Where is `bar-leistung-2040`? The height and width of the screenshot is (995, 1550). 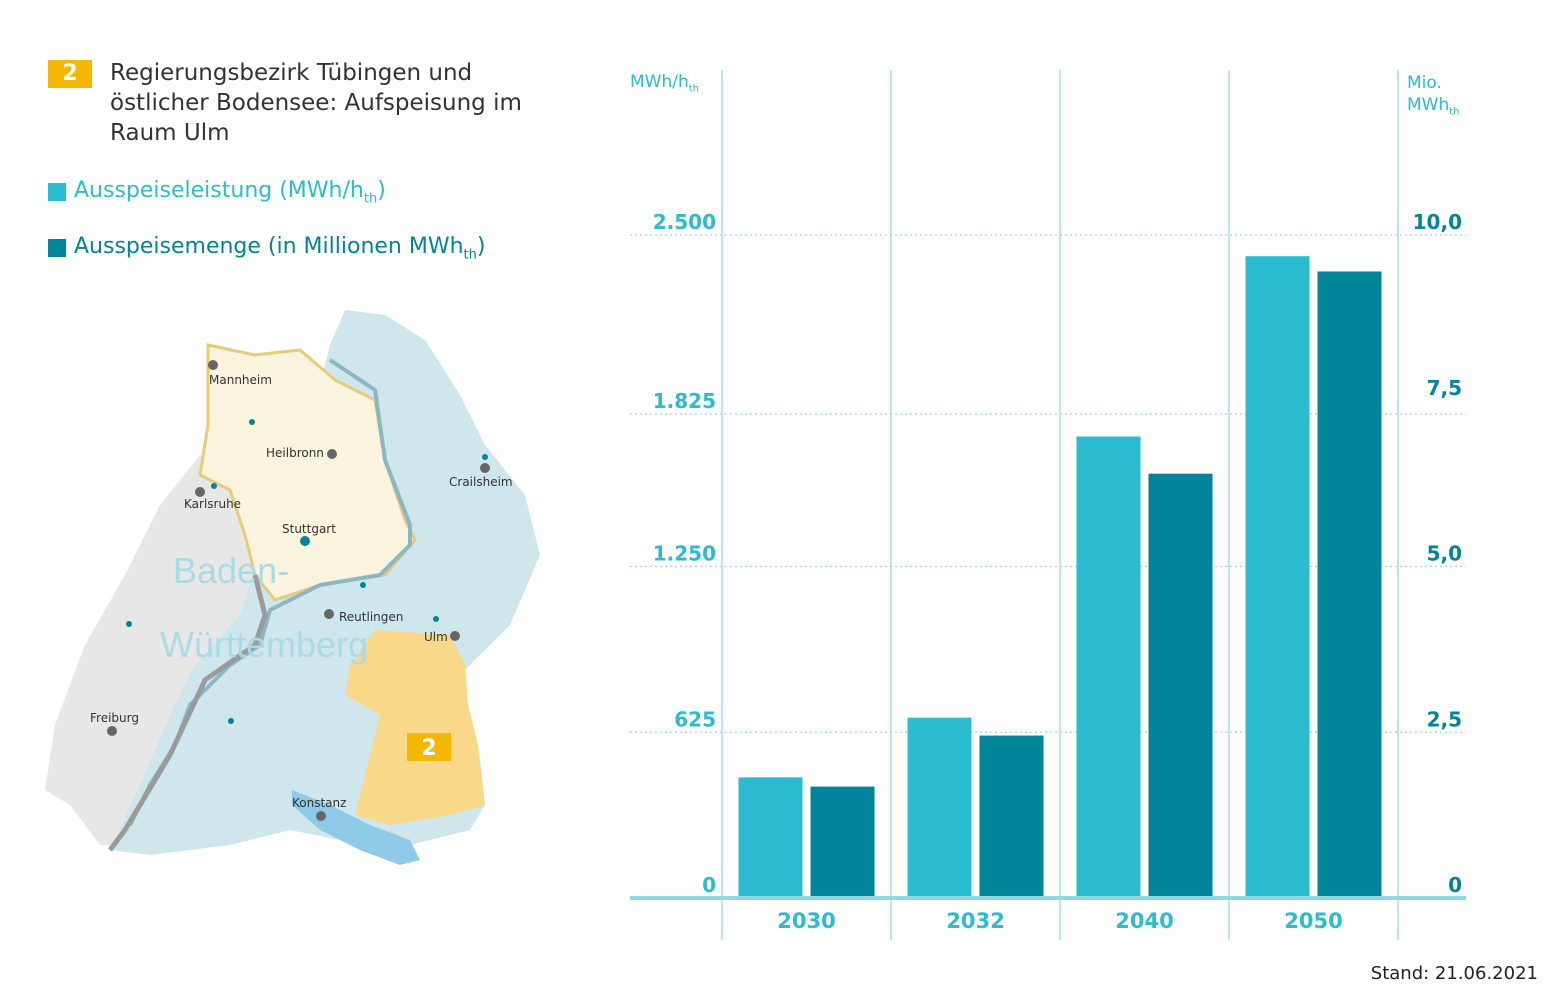
bar-leistung-2040 is located at coordinates (1108, 667).